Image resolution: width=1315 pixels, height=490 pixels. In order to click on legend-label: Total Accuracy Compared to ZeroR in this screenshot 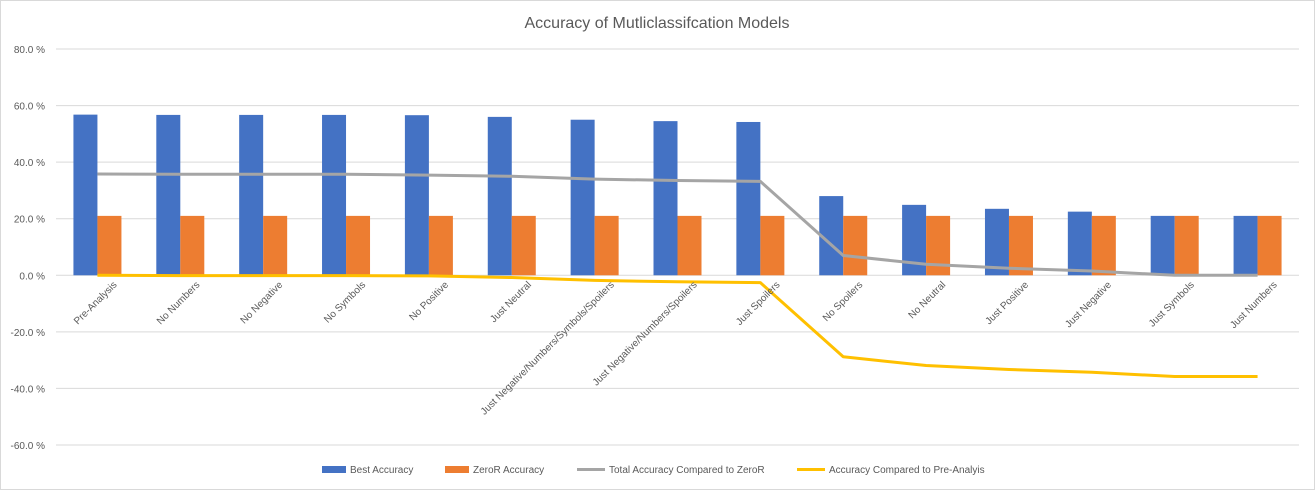, I will do `click(687, 470)`.